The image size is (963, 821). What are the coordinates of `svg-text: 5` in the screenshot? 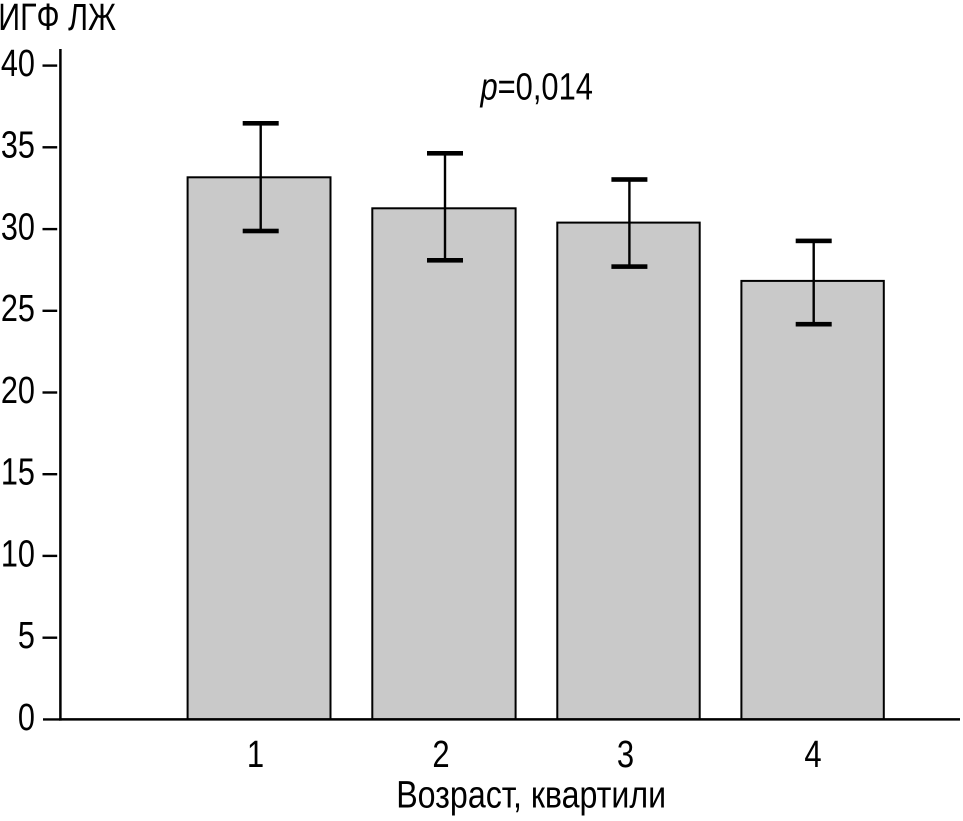 It's located at (26, 636).